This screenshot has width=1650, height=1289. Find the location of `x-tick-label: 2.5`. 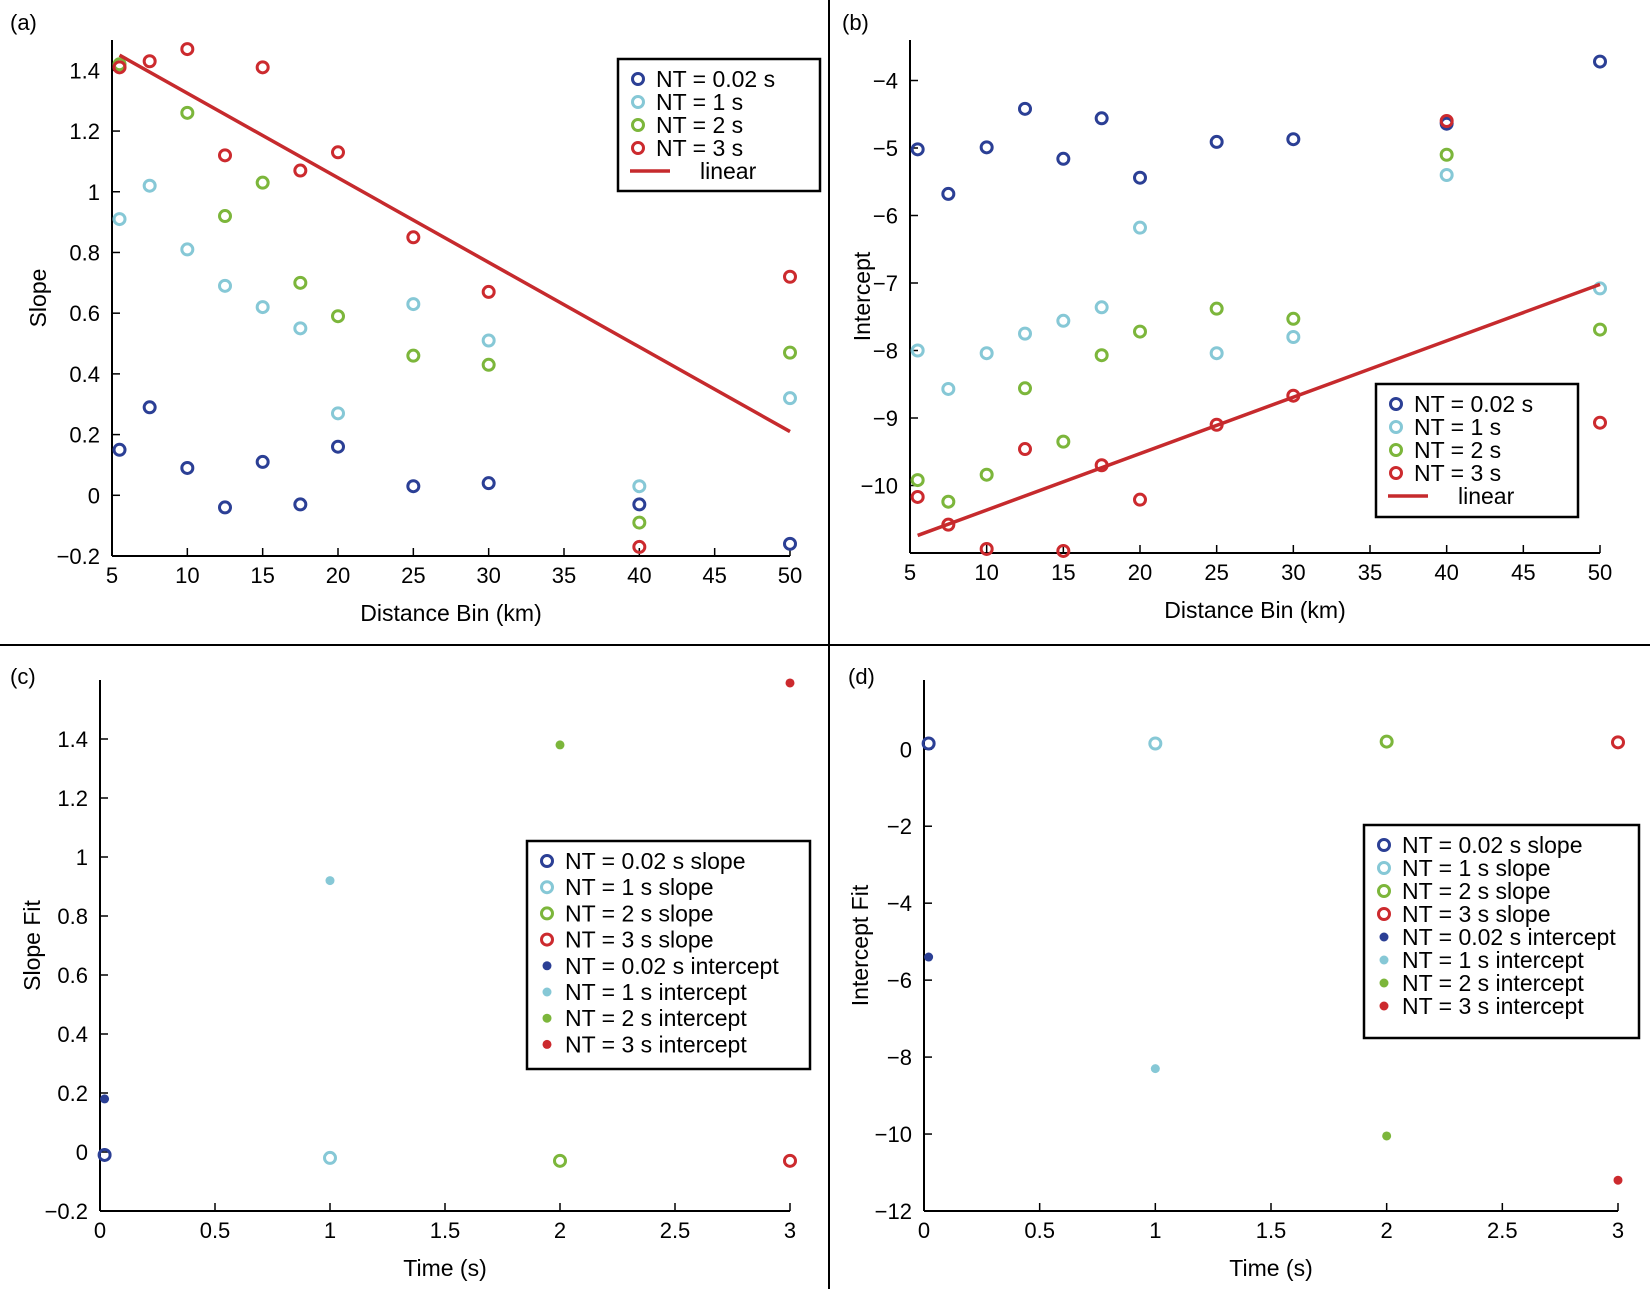

x-tick-label: 2.5 is located at coordinates (1502, 1230).